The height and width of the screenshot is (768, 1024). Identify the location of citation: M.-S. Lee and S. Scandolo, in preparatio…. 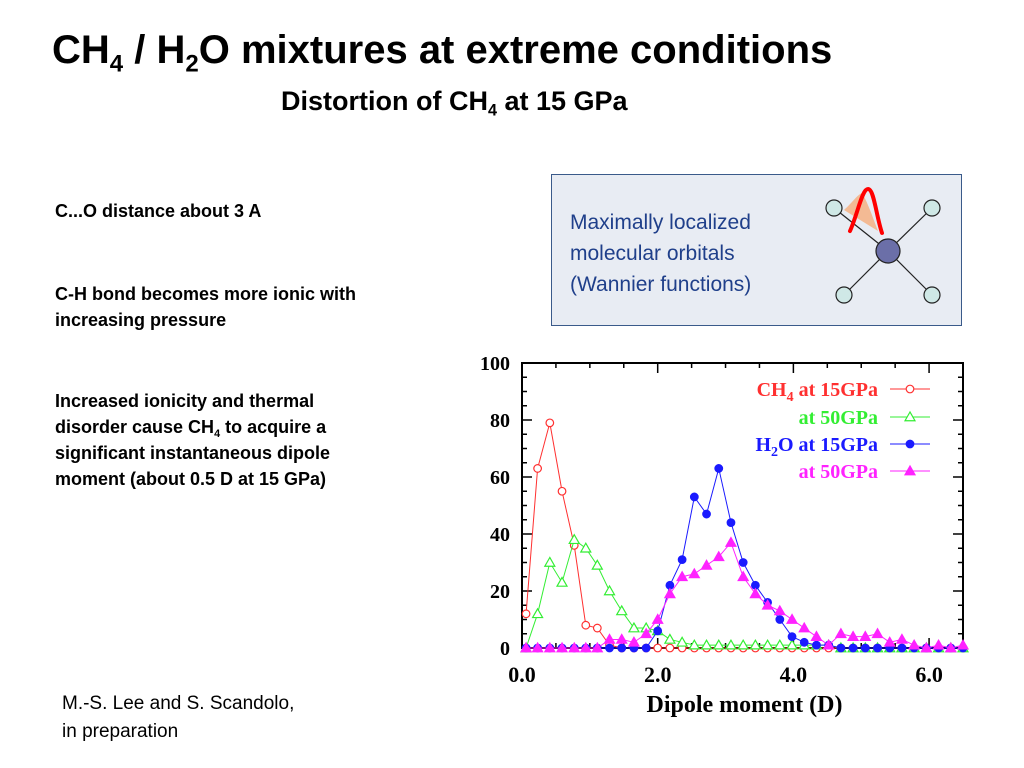
(178, 718).